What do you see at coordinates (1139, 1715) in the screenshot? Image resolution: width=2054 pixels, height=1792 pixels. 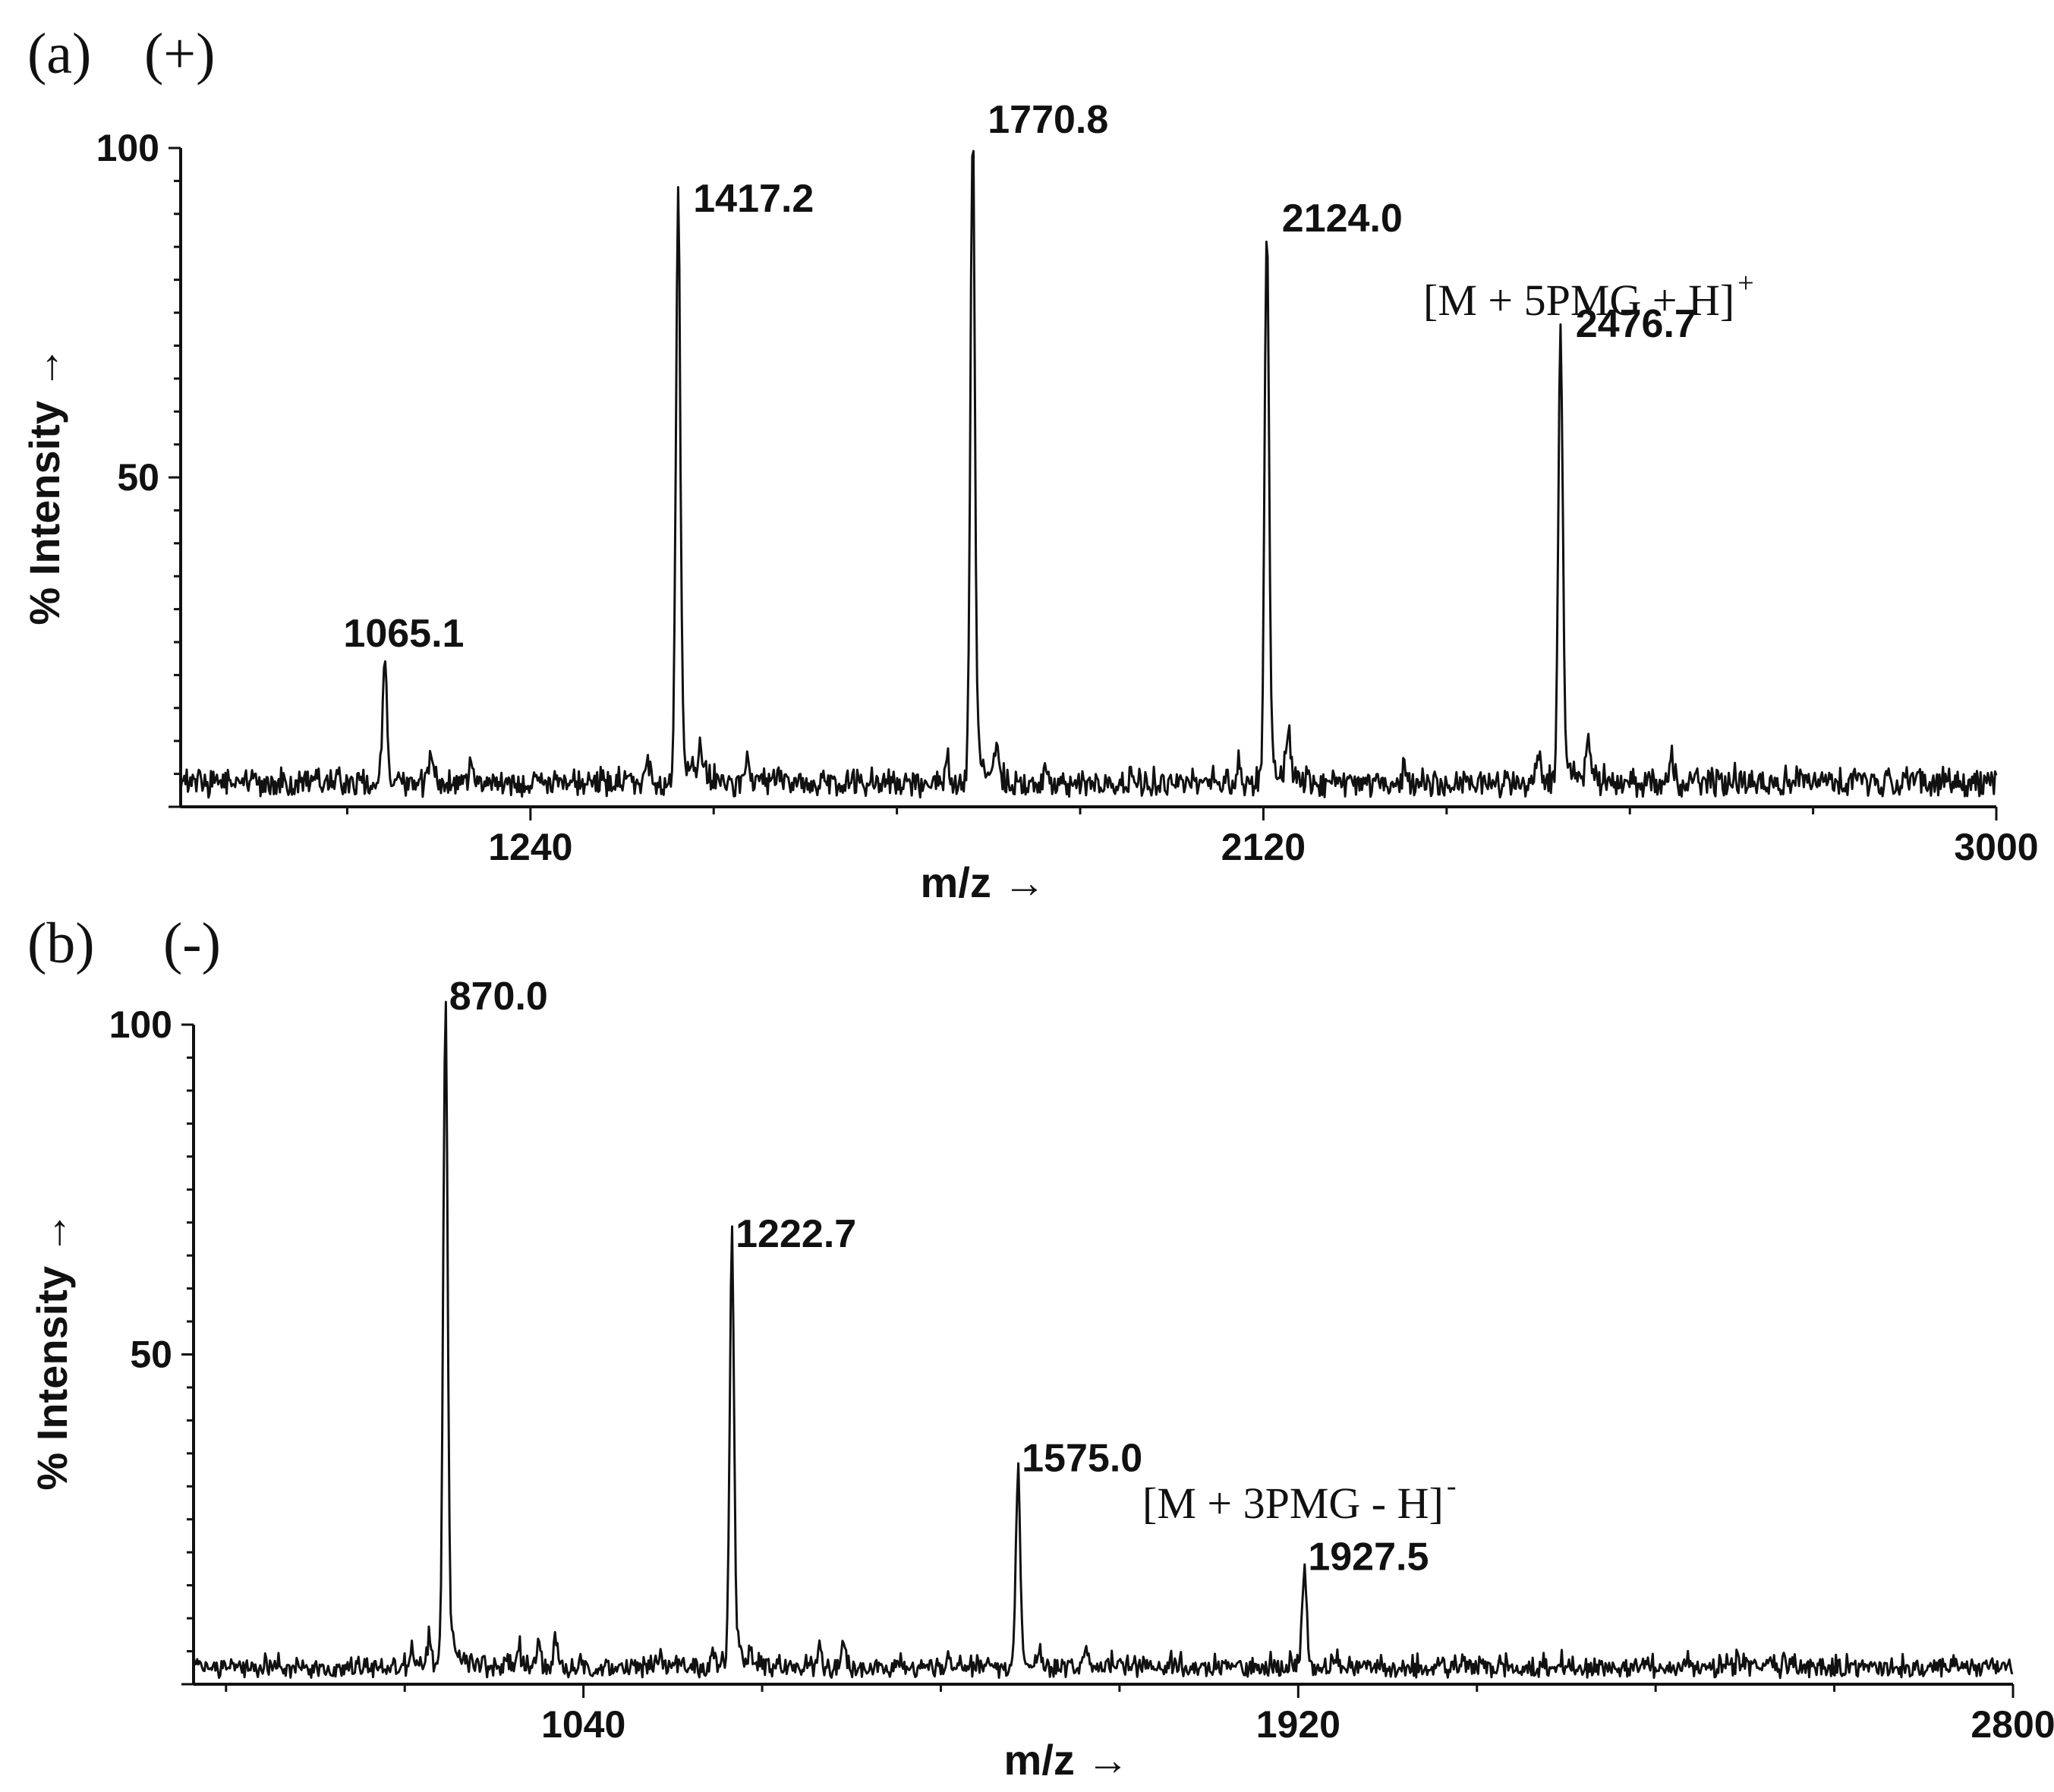 I see `panel-b-x-ticks: 1040 1920 2800` at bounding box center [1139, 1715].